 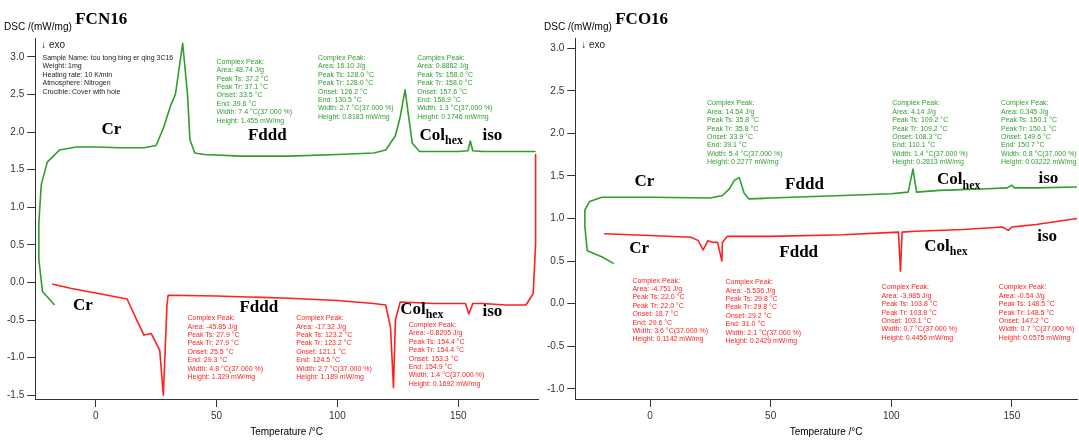 I want to click on y-tick-label: -1.5, so click(x=16, y=394).